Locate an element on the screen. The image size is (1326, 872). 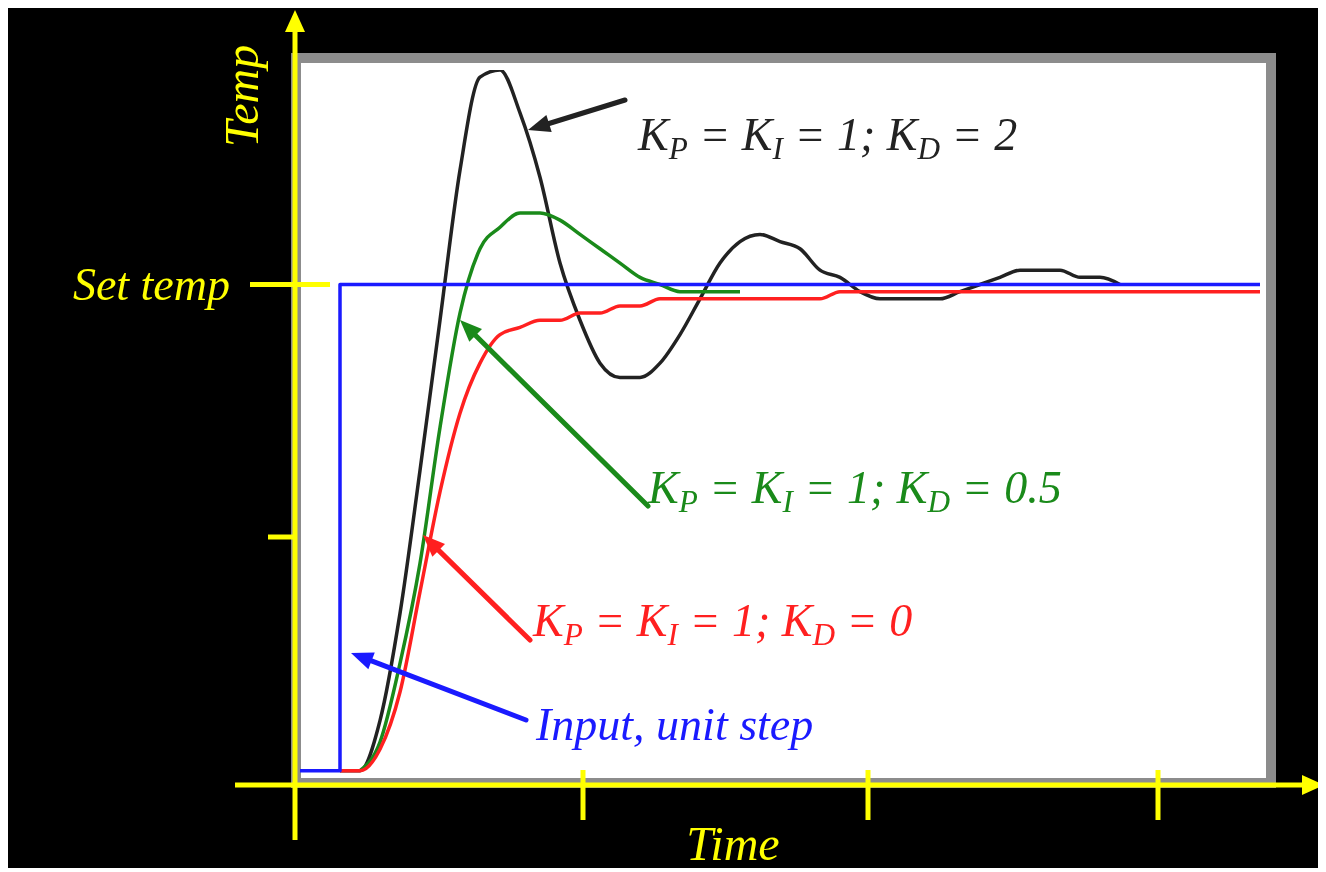
x-axis-title: Time is located at coordinates (733, 843).